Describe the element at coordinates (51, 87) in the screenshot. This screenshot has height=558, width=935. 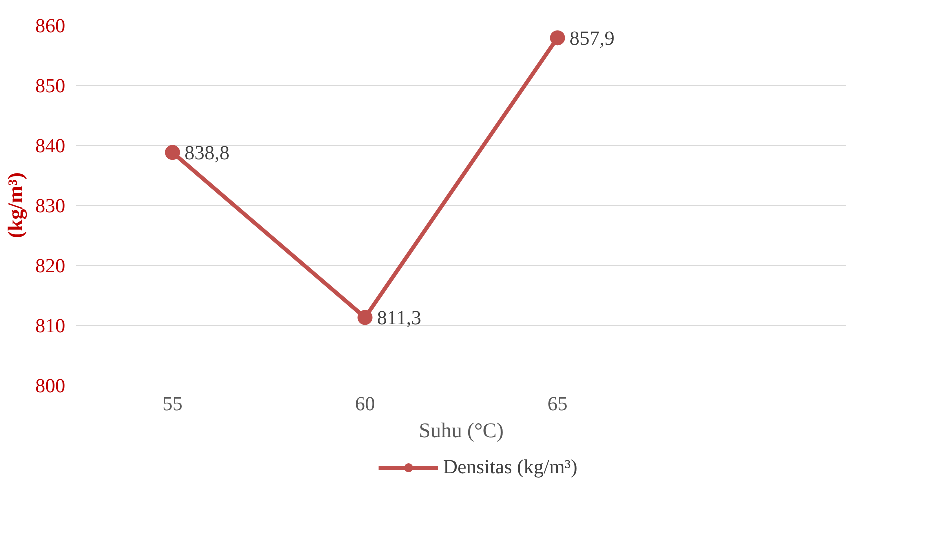
I see `y-tick-label: 850` at that location.